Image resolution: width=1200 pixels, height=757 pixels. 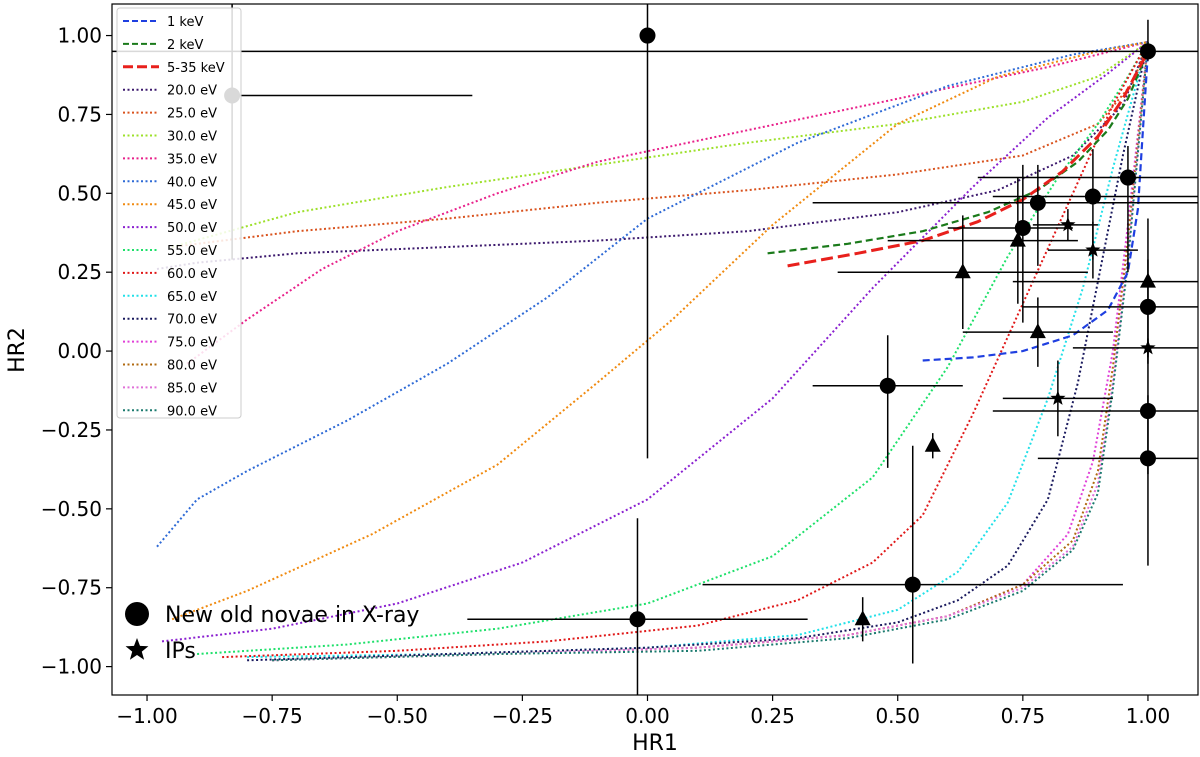 What do you see at coordinates (192, 159) in the screenshot?
I see `legend-label: 35.0 eV` at bounding box center [192, 159].